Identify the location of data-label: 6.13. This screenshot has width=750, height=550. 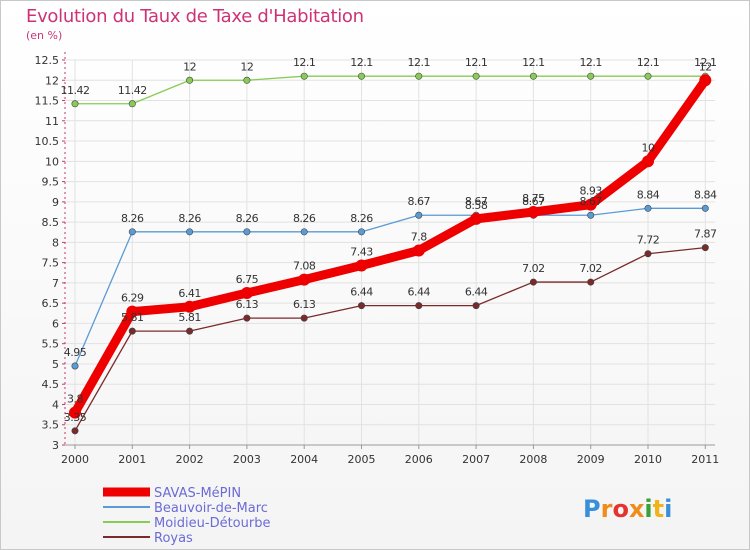
(304, 304).